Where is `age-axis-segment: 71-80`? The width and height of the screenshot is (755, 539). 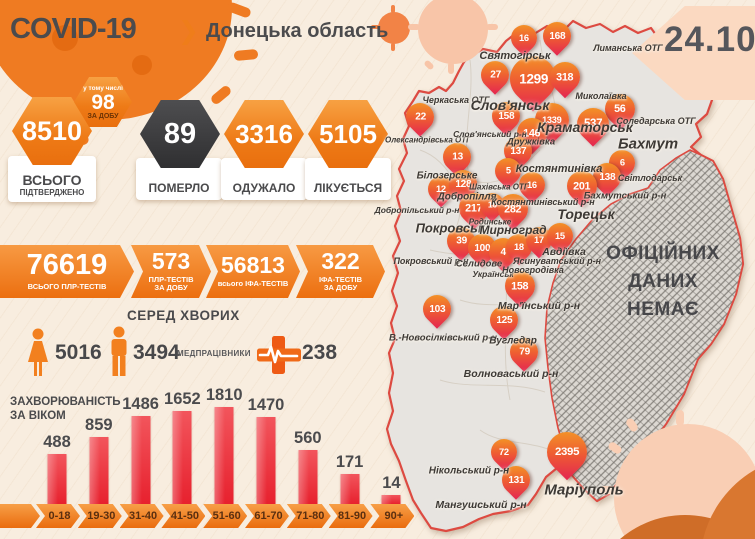 age-axis-segment: 71-80 is located at coordinates (309, 516).